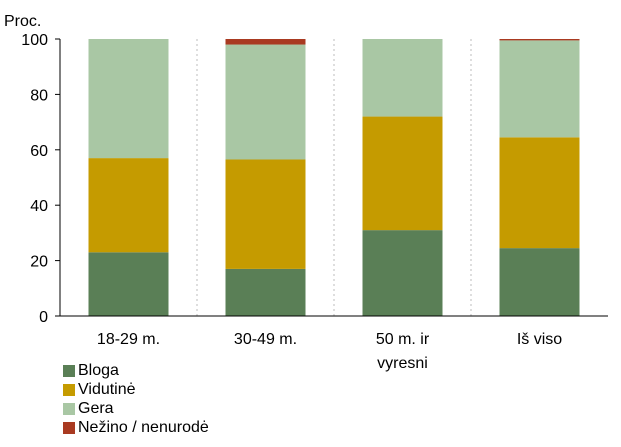  What do you see at coordinates (43, 317) in the screenshot?
I see `y-tick-label: 0` at bounding box center [43, 317].